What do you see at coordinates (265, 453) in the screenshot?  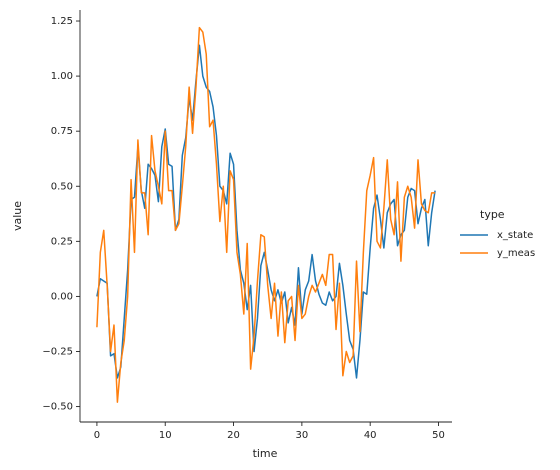 I see `x-axis-label: time` at bounding box center [265, 453].